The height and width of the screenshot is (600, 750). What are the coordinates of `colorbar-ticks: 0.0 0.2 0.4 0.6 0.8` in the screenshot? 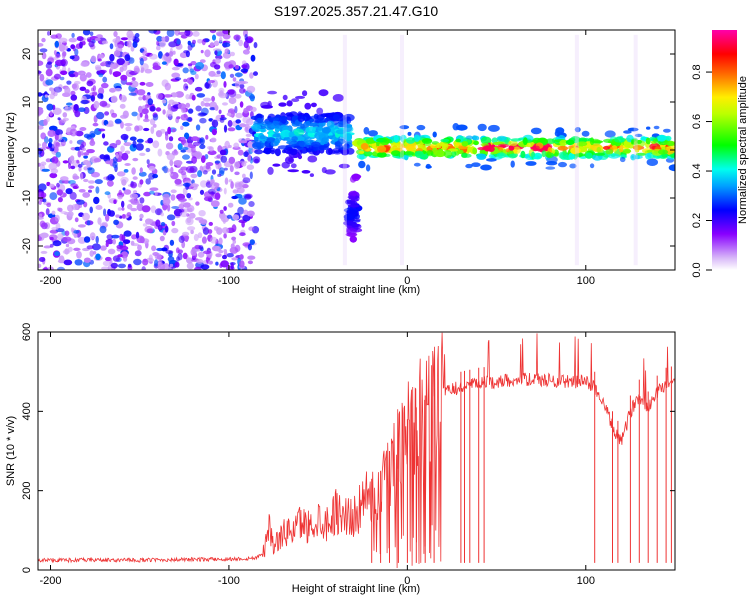 It's located at (701, 171).